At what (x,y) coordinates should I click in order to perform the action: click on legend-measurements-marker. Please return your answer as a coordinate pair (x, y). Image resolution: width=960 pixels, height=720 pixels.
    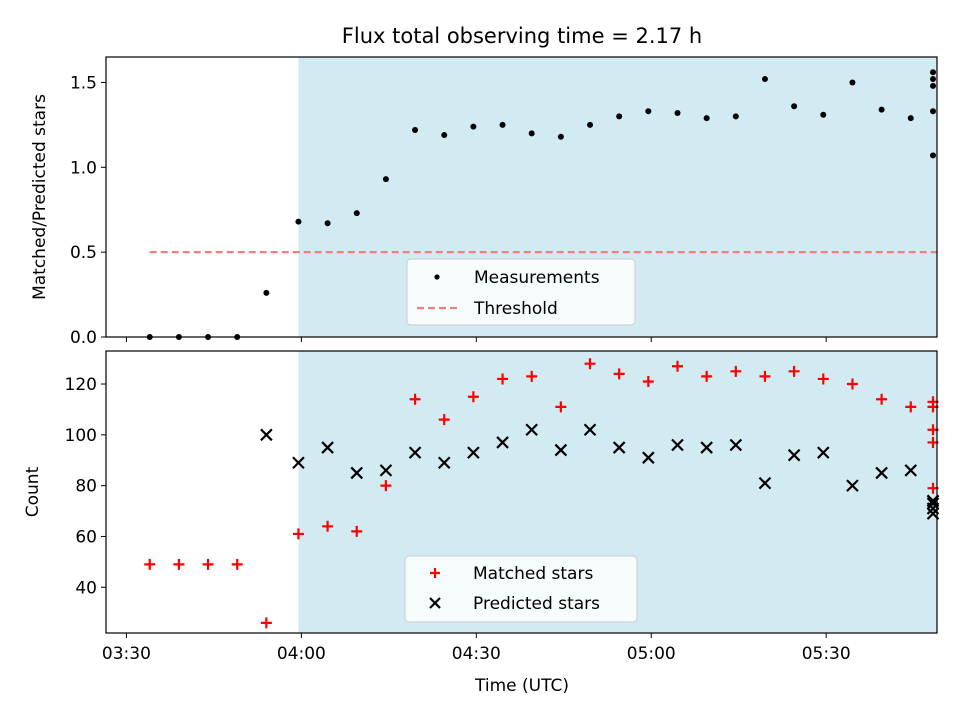
    Looking at the image, I should click on (437, 277).